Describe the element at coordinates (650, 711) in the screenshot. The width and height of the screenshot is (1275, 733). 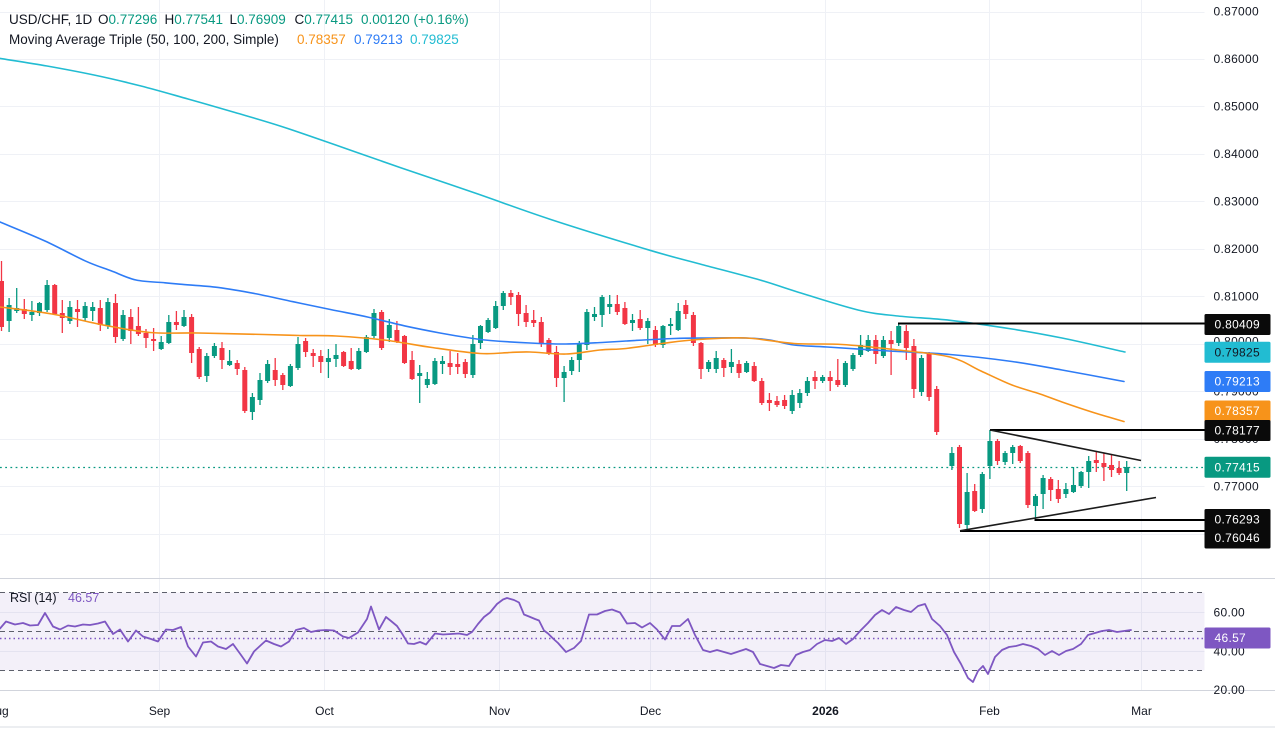
I see `svg-text: Dec` at that location.